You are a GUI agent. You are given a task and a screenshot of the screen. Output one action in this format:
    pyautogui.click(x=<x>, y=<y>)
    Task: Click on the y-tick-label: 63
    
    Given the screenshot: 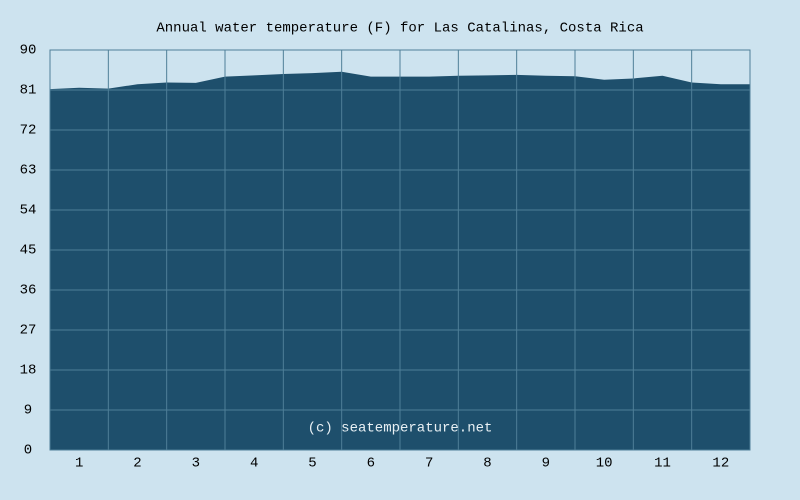 What is the action you would take?
    pyautogui.click(x=28, y=171)
    